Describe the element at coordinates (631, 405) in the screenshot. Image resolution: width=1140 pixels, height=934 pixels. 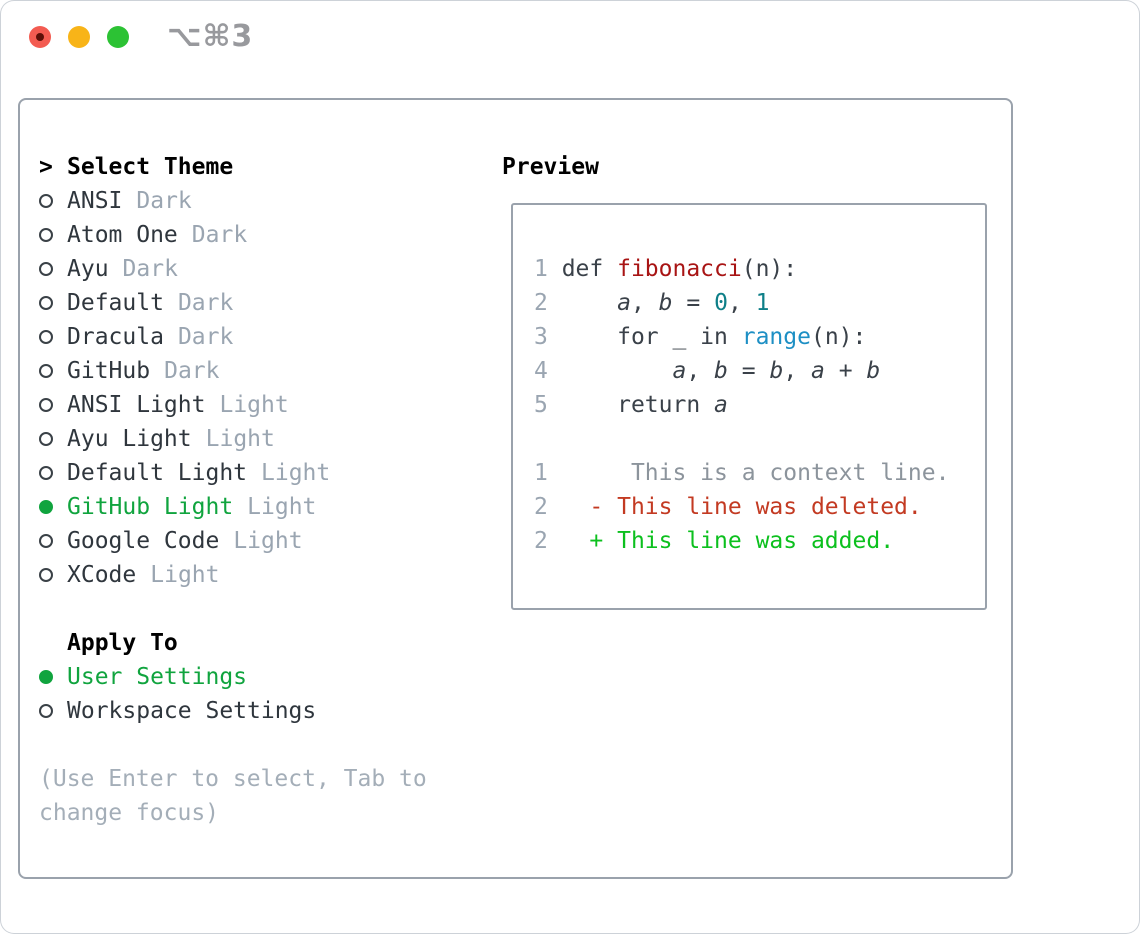
I see `code-segment-code: return` at that location.